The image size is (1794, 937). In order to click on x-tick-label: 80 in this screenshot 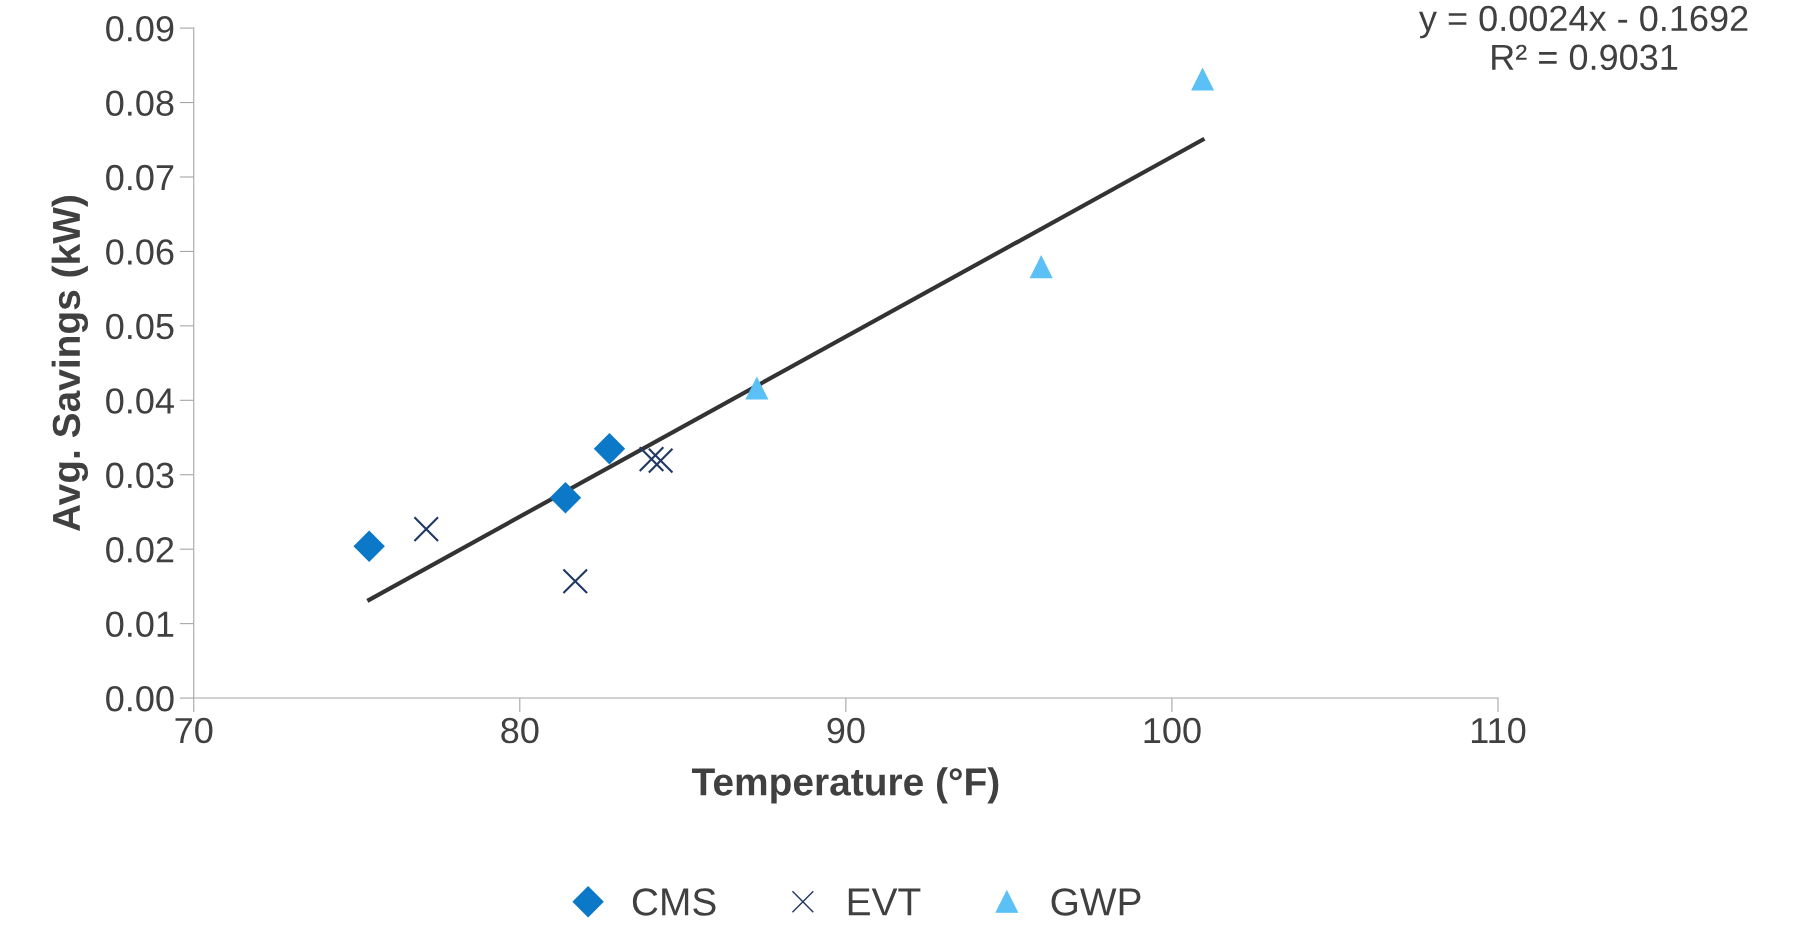, I will do `click(520, 730)`.